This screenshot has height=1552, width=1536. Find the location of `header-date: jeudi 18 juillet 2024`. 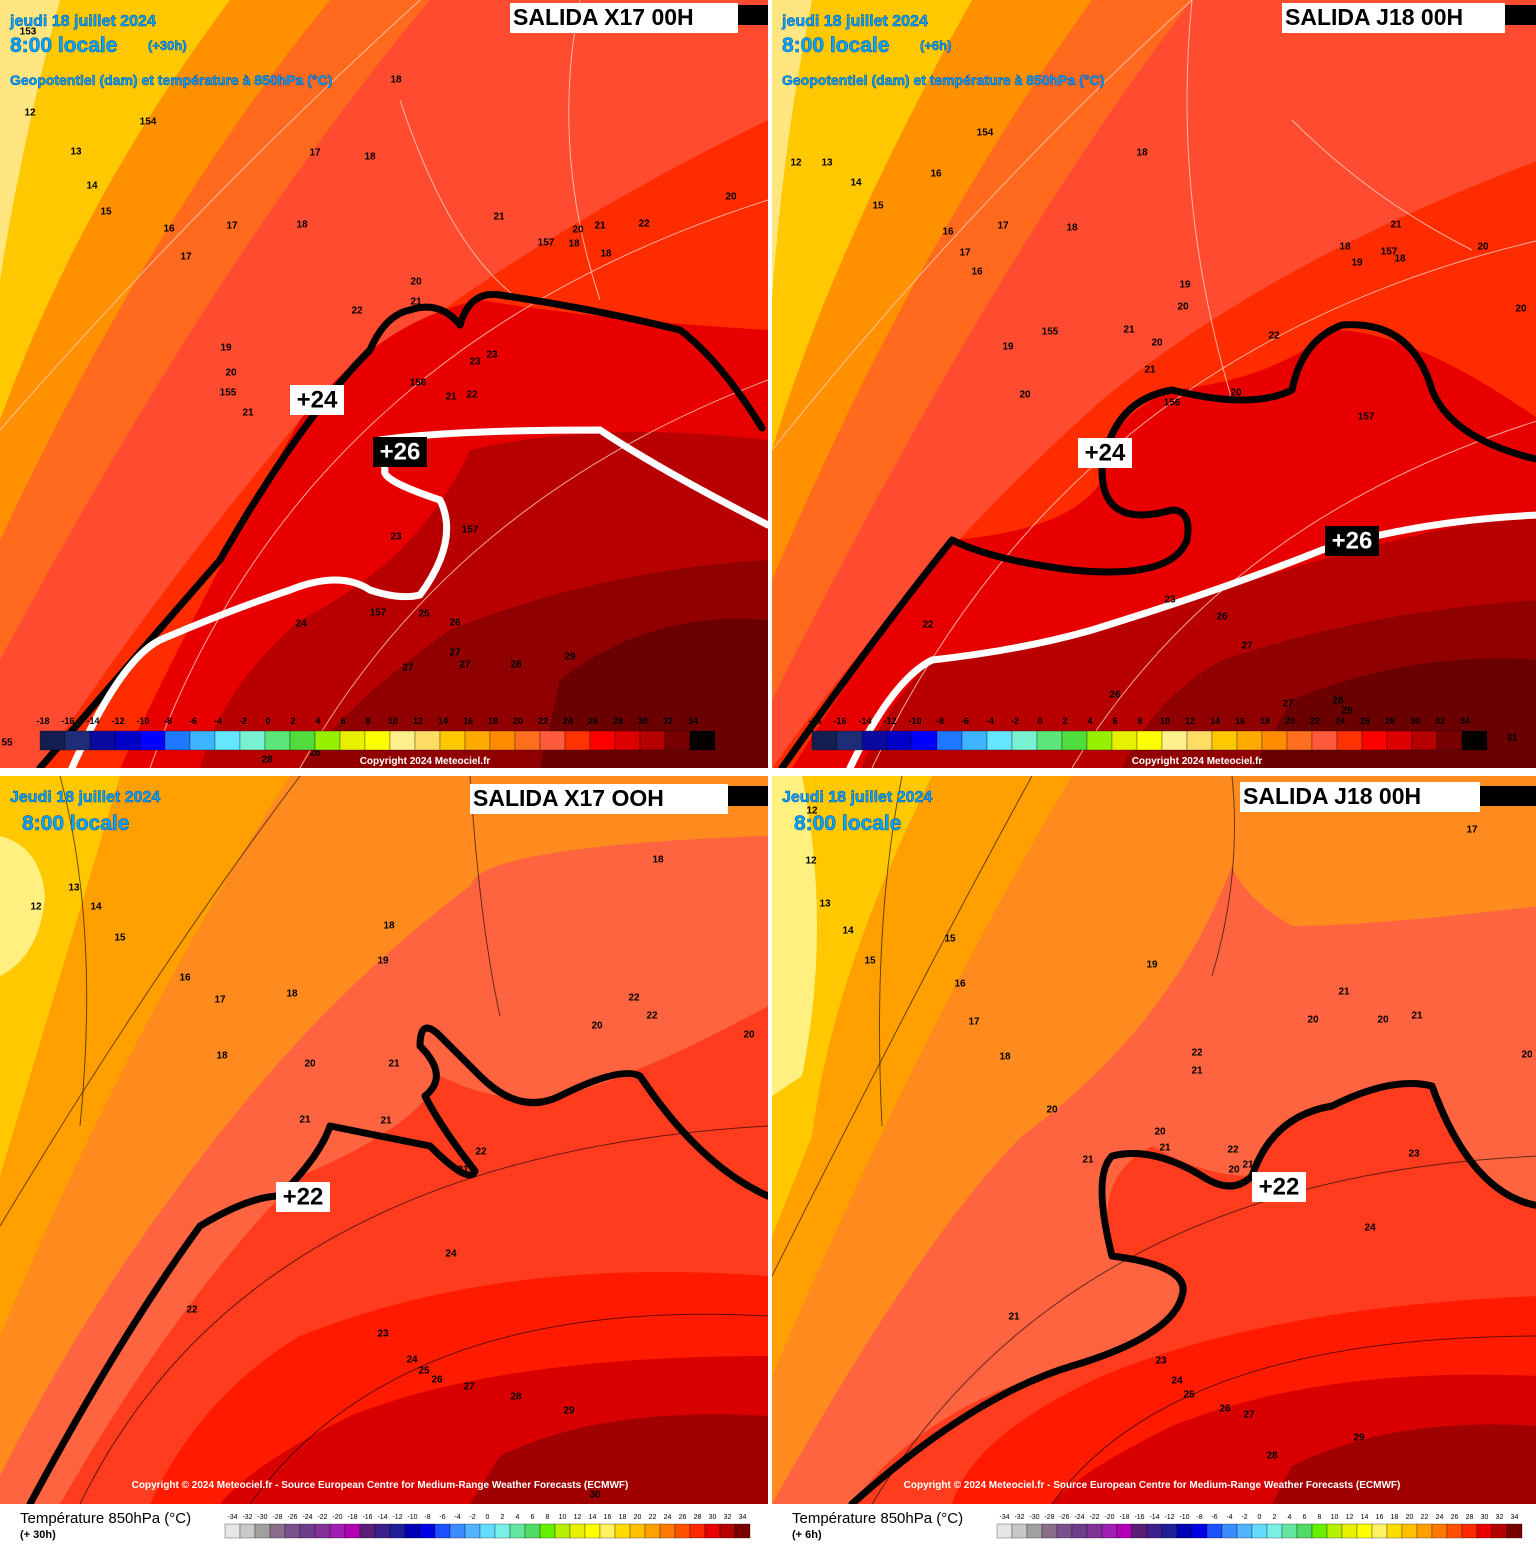

header-date: jeudi 18 juillet 2024 is located at coordinates (854, 21).